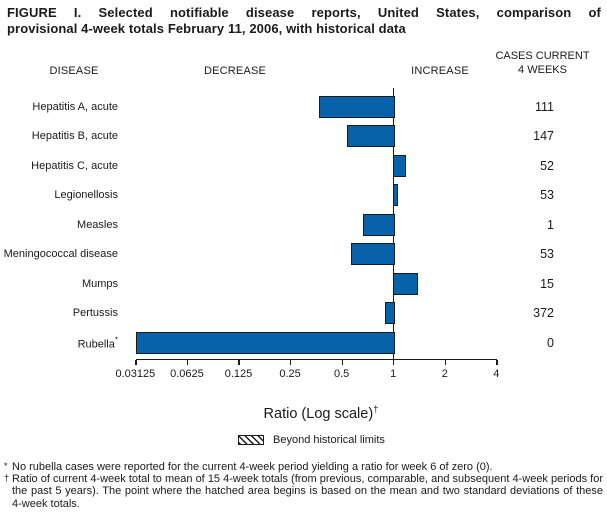 The width and height of the screenshot is (607, 523). What do you see at coordinates (440, 71) in the screenshot?
I see `column-header-increase: INCREASE` at bounding box center [440, 71].